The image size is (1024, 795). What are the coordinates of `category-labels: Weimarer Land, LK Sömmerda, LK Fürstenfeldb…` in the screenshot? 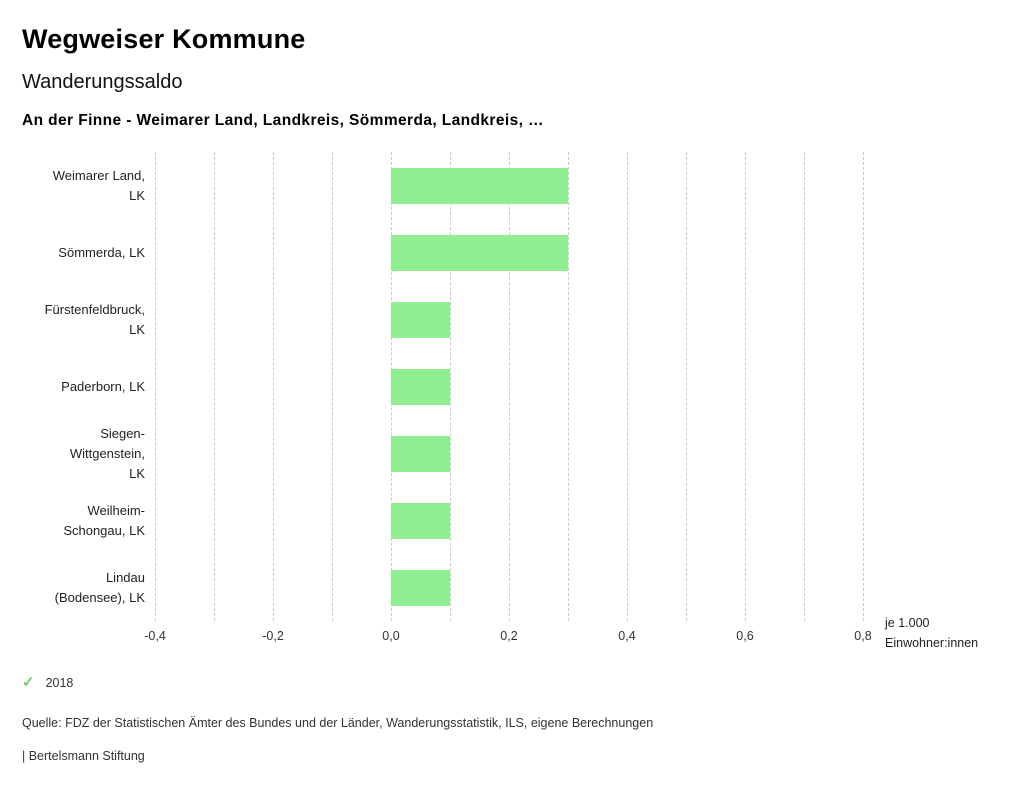 It's located at (88, 406).